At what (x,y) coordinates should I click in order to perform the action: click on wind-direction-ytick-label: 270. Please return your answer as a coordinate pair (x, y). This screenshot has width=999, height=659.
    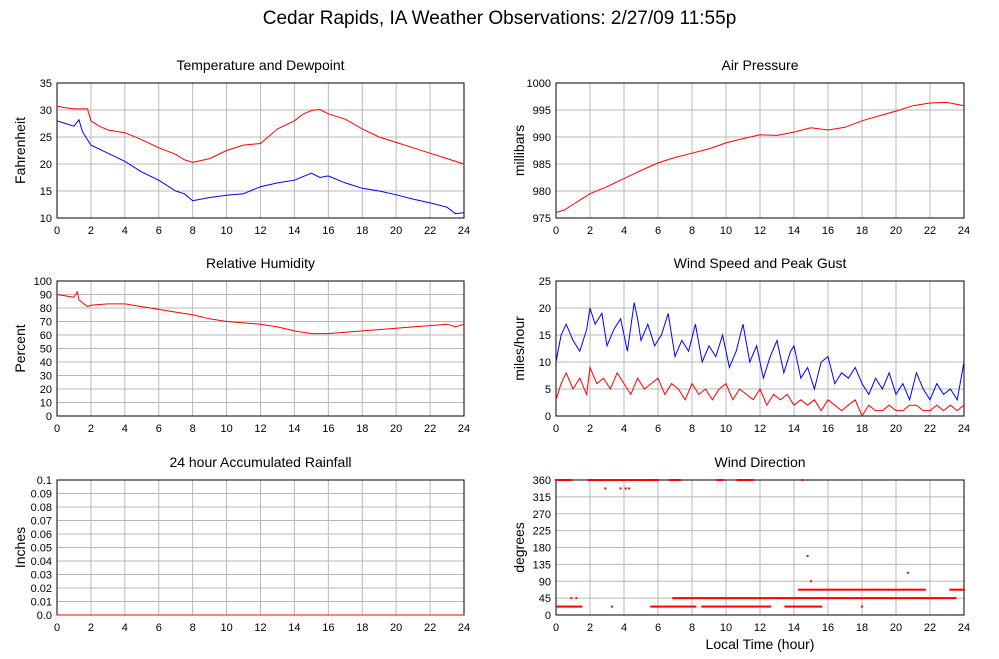
    Looking at the image, I should click on (542, 515).